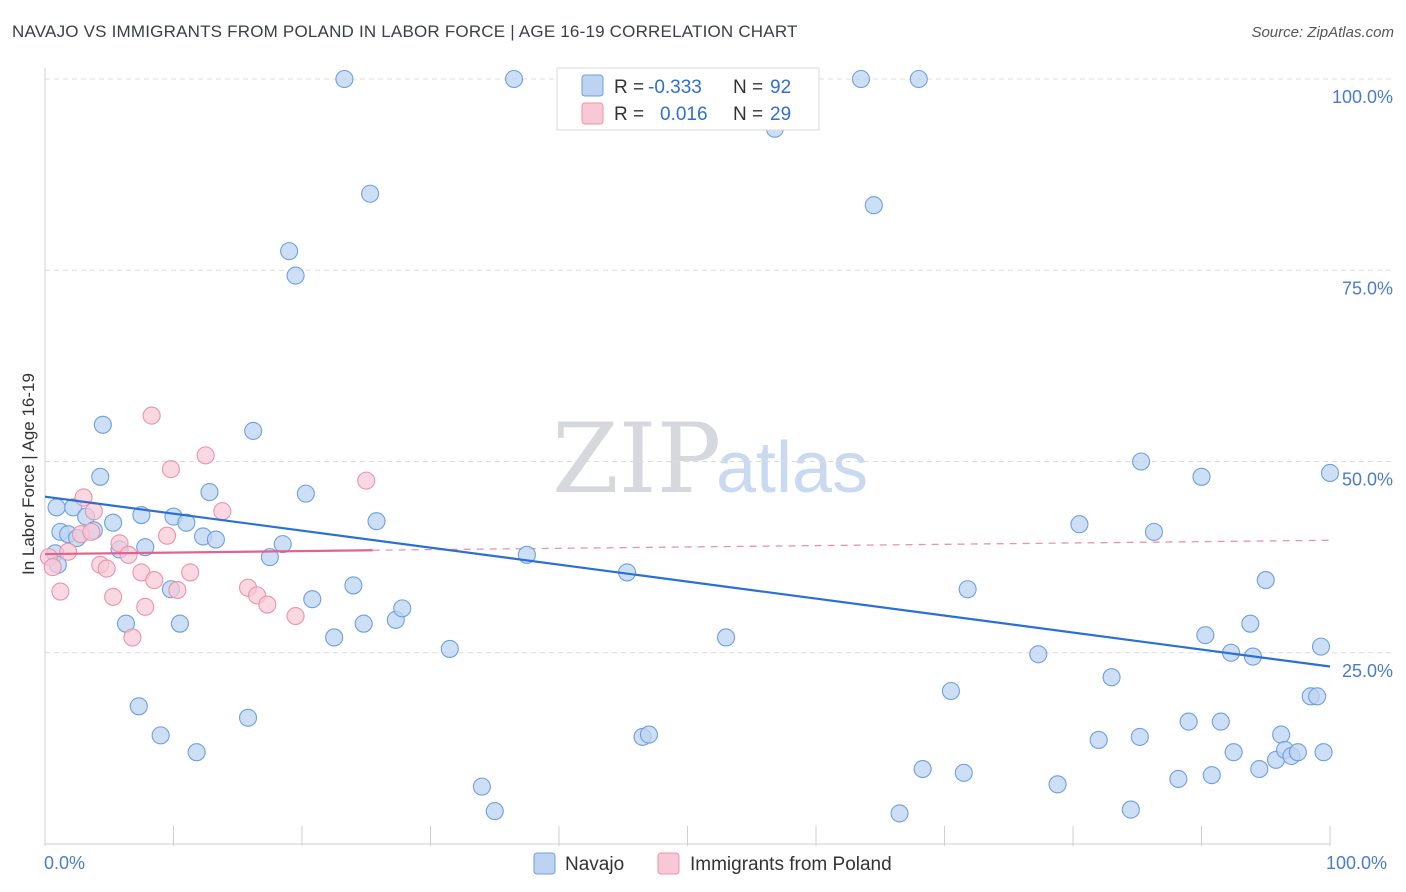 The width and height of the screenshot is (1406, 892). What do you see at coordinates (636, 459) in the screenshot?
I see `watermark-zip: ZIP` at bounding box center [636, 459].